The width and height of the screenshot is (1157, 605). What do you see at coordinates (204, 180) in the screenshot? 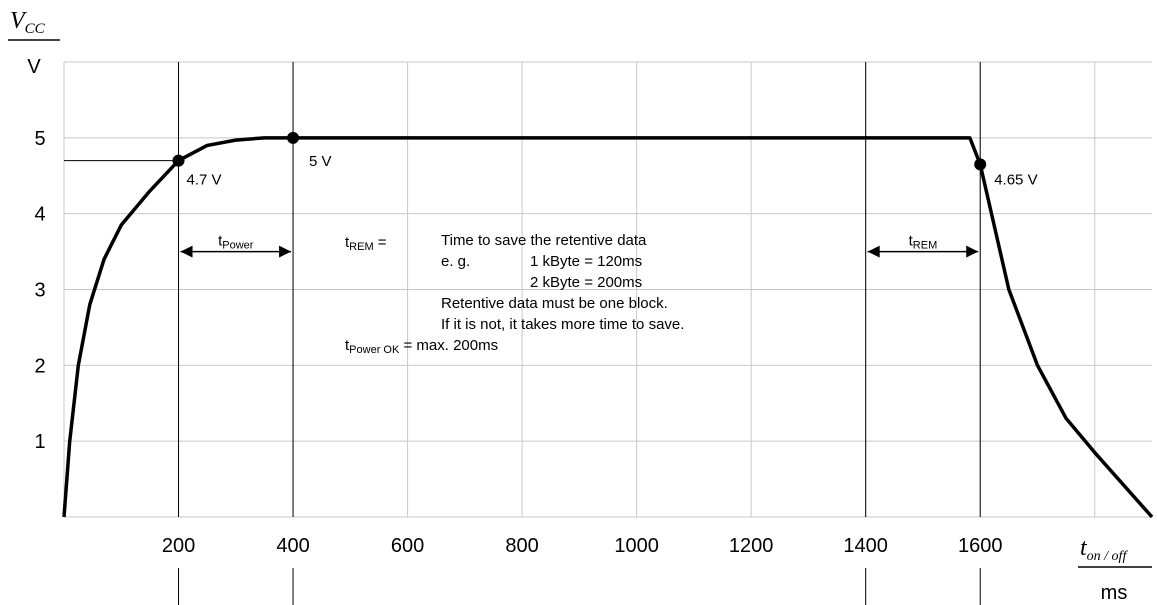
I see `point-label: 4.7 V` at bounding box center [204, 180].